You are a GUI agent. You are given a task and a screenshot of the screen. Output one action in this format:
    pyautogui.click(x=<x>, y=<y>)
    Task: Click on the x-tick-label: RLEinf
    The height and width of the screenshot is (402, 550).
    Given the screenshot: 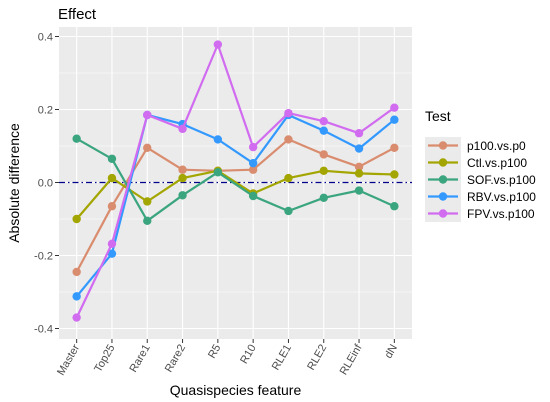 What is the action you would take?
    pyautogui.click(x=351, y=359)
    